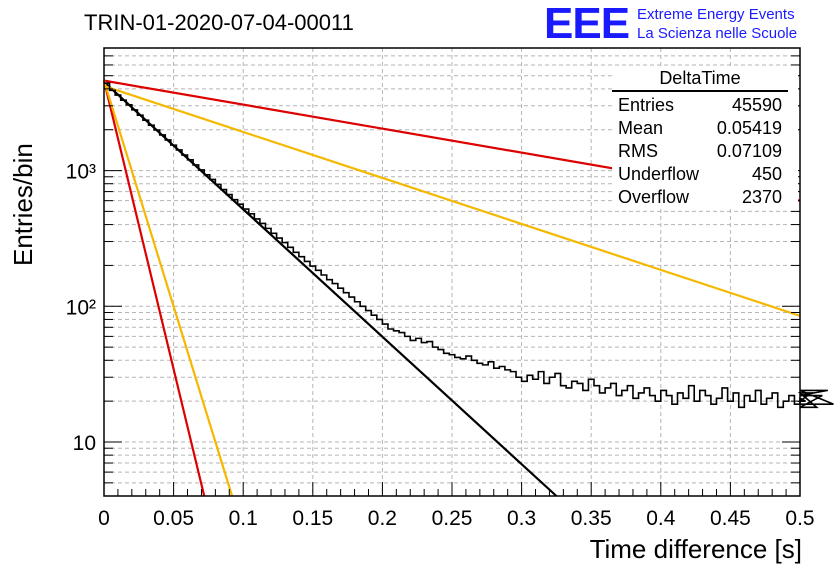 This screenshot has width=836, height=572. I want to click on stats-label: Entries, so click(646, 105).